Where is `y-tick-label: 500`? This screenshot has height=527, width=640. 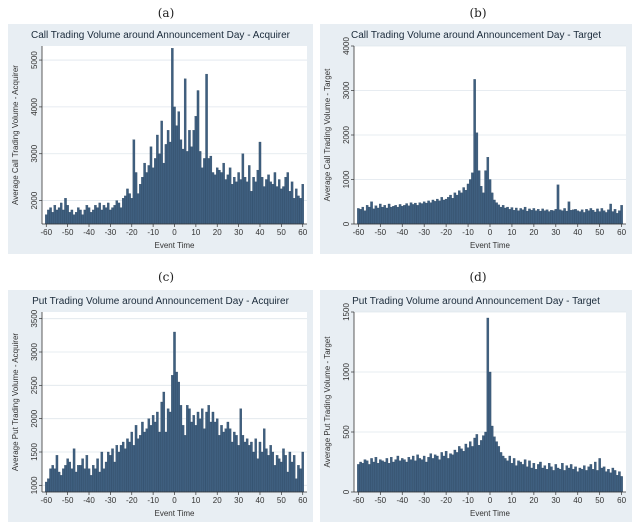
y-tick-label: 500 is located at coordinates (346, 432).